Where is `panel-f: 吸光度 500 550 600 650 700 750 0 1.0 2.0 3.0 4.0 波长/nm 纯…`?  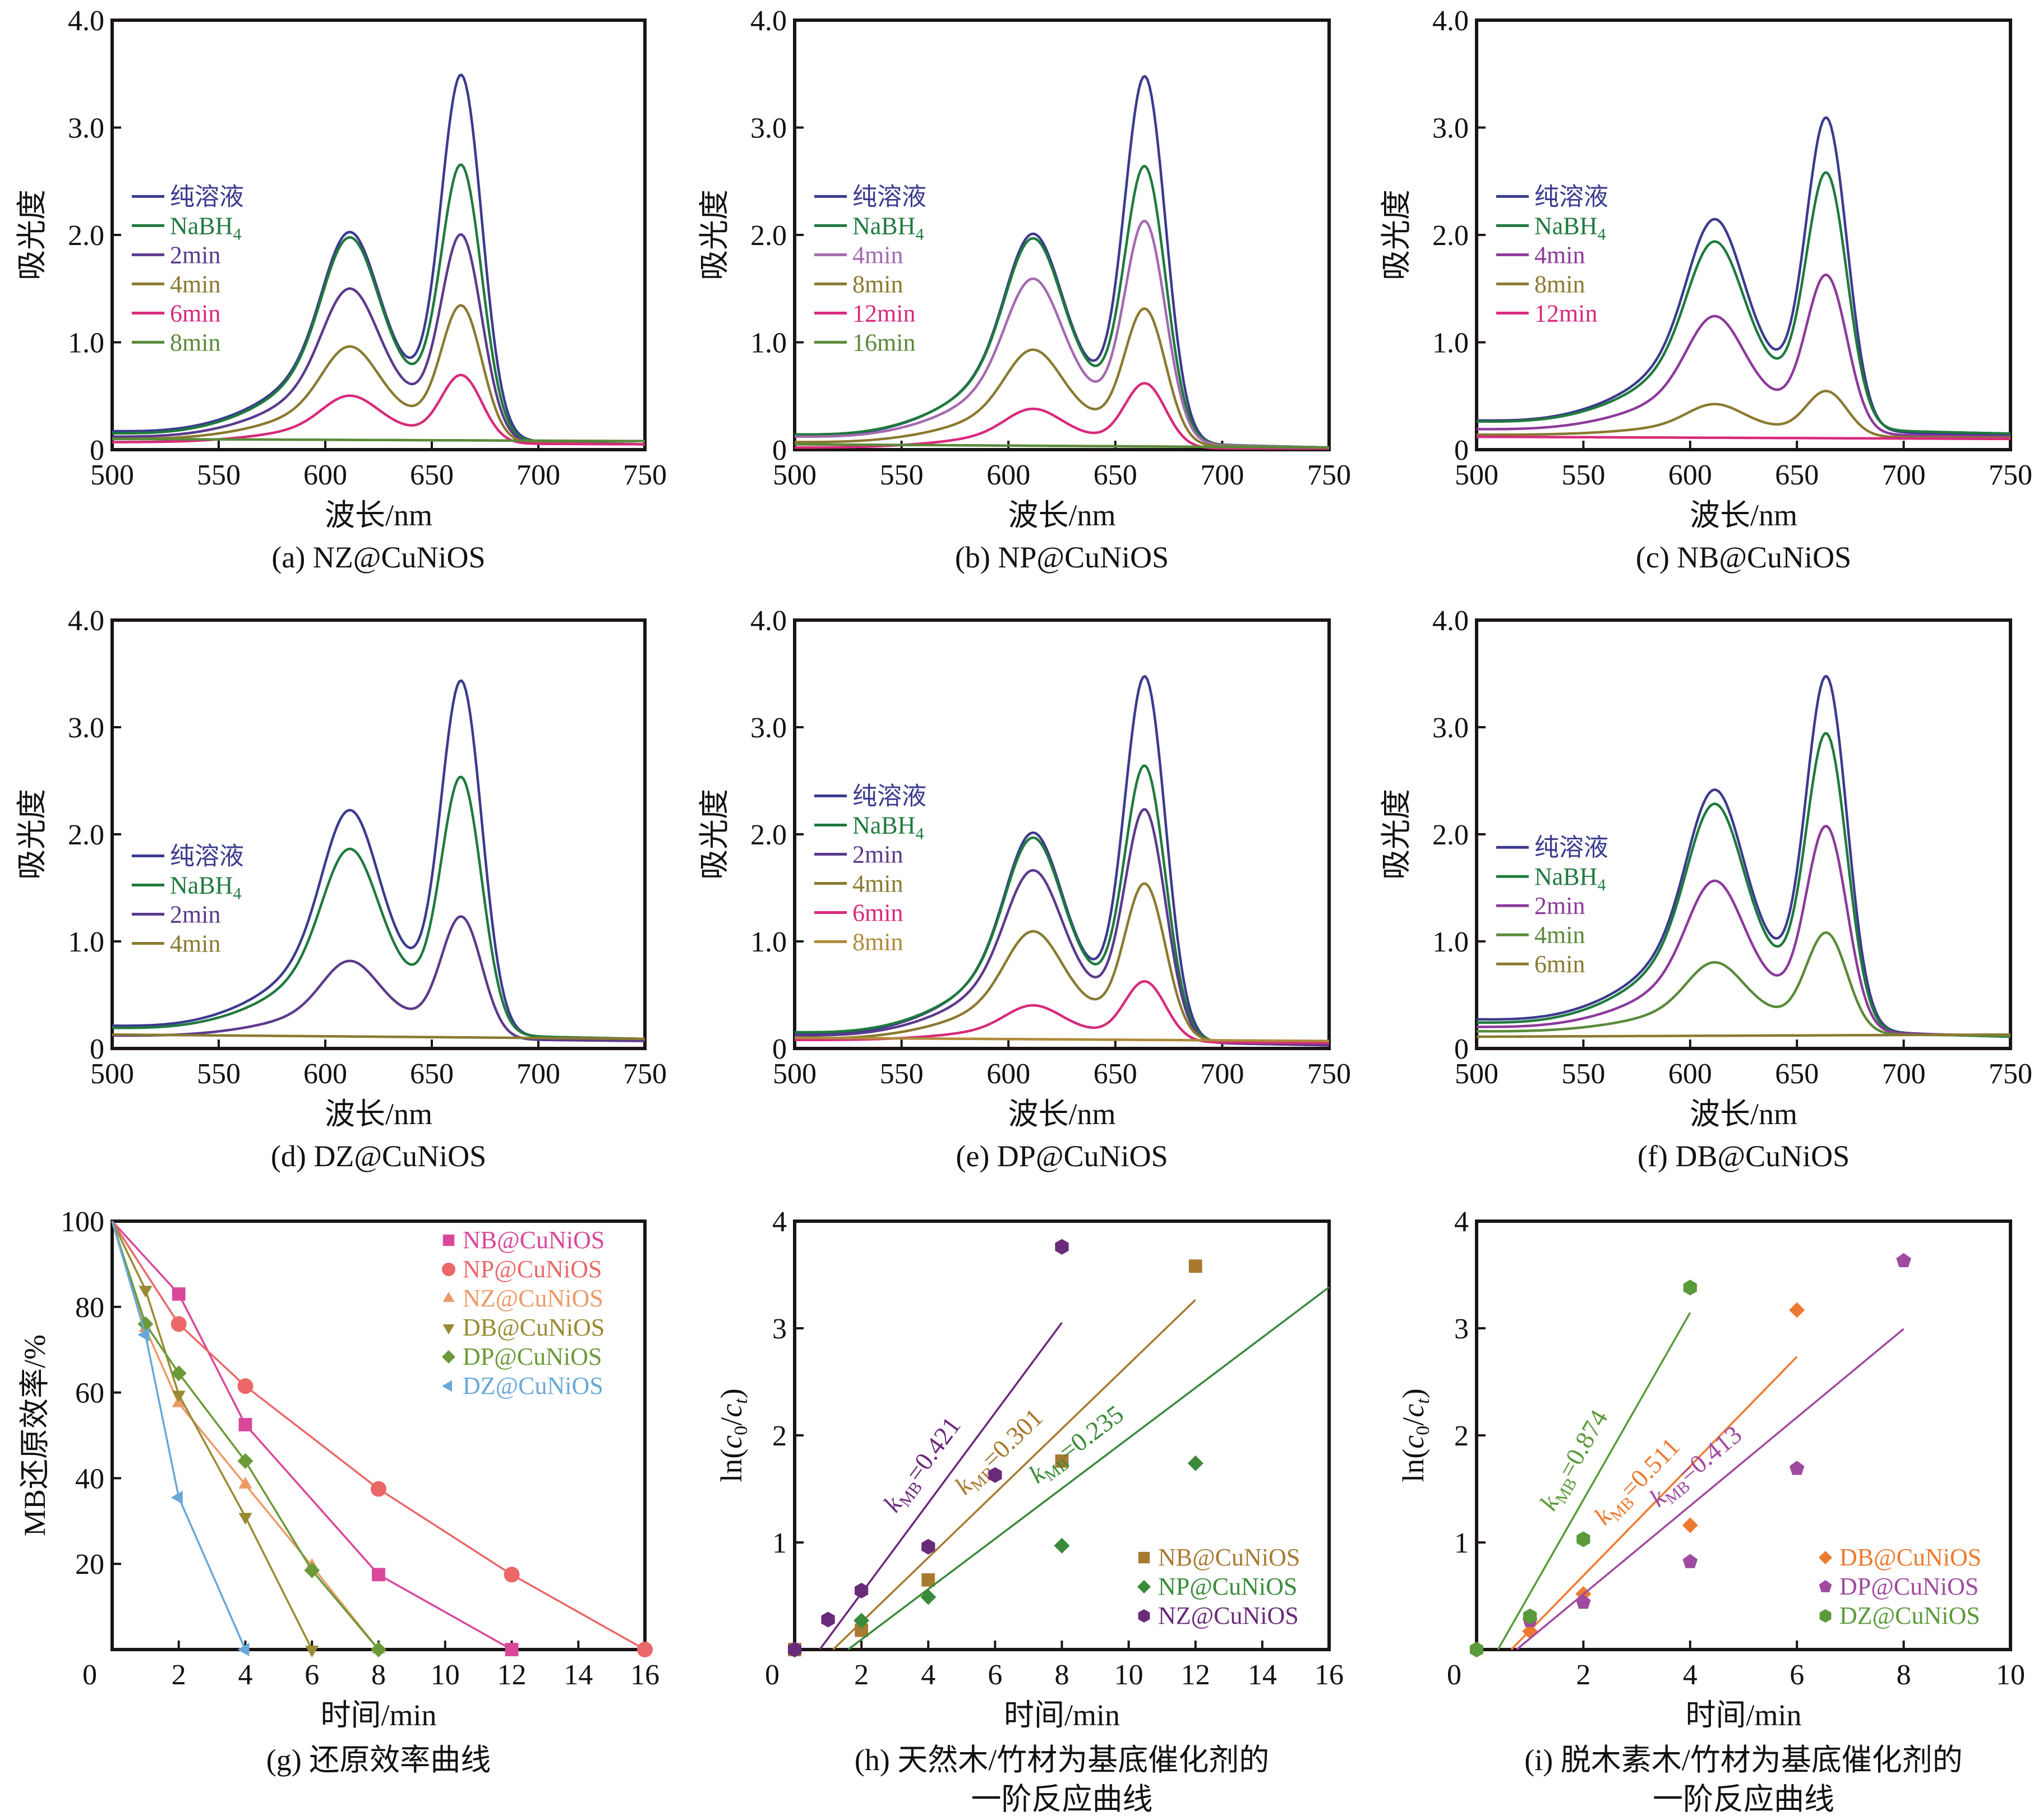
panel-f: 吸光度 500 550 600 650 700 750 0 1.0 2.0 3.0 4.0 波长/nm 纯… is located at coordinates (1706, 889).